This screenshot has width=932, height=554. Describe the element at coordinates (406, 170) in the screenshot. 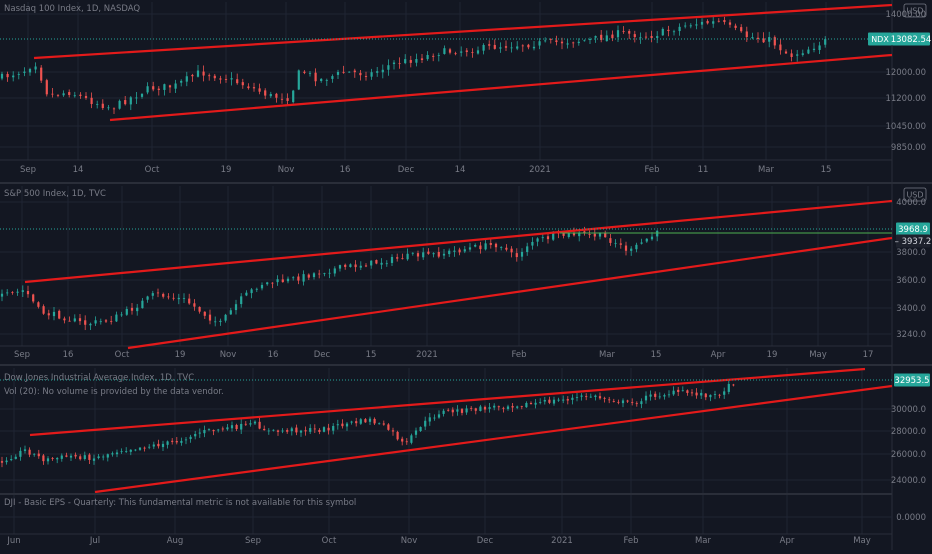

I see `x-tick-label: Dec` at that location.